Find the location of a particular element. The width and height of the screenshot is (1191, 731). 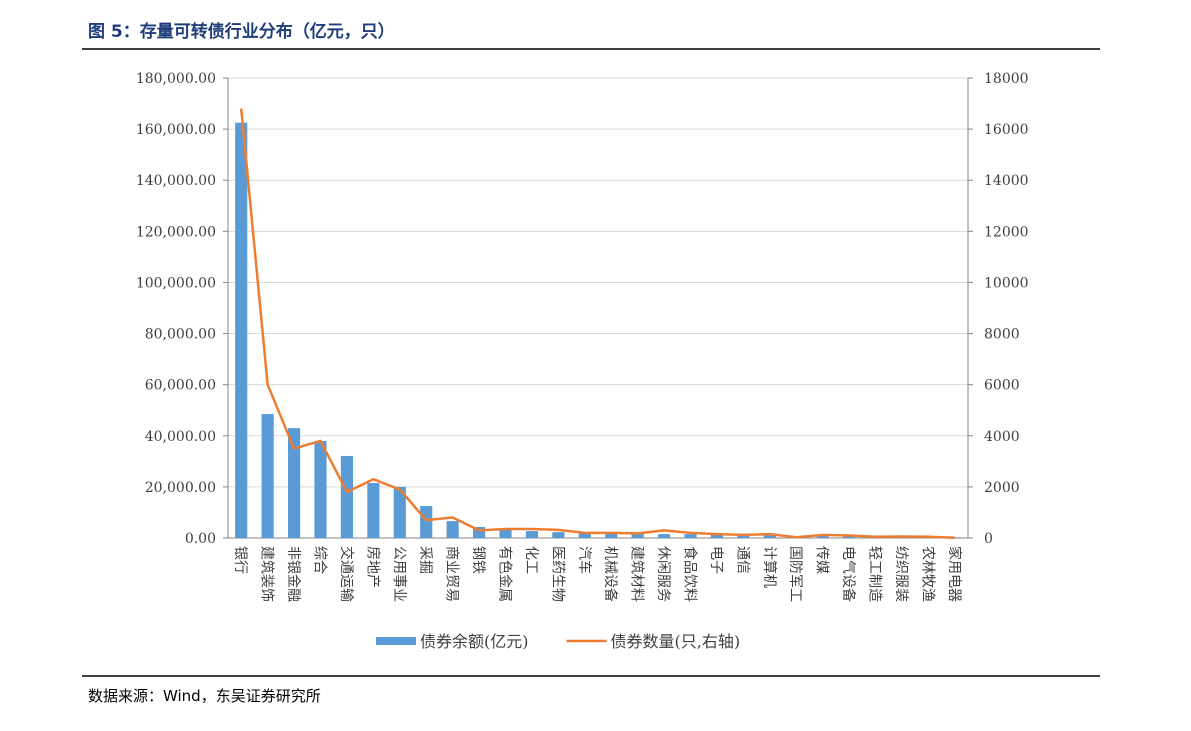

y2-tick-label: 10000 is located at coordinates (1006, 283).